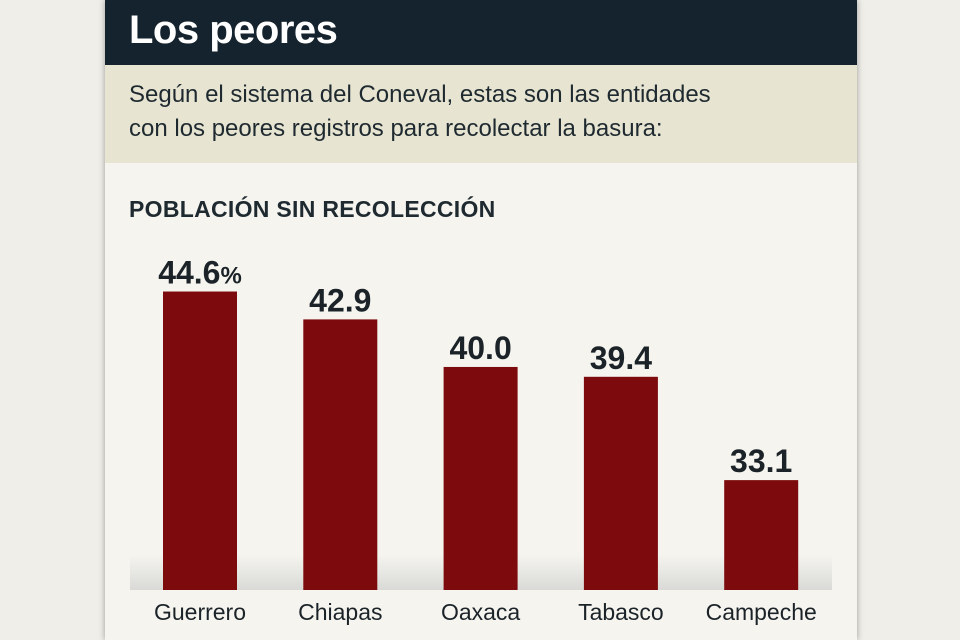 The height and width of the screenshot is (640, 960). I want to click on category-label: Campeche, so click(761, 612).